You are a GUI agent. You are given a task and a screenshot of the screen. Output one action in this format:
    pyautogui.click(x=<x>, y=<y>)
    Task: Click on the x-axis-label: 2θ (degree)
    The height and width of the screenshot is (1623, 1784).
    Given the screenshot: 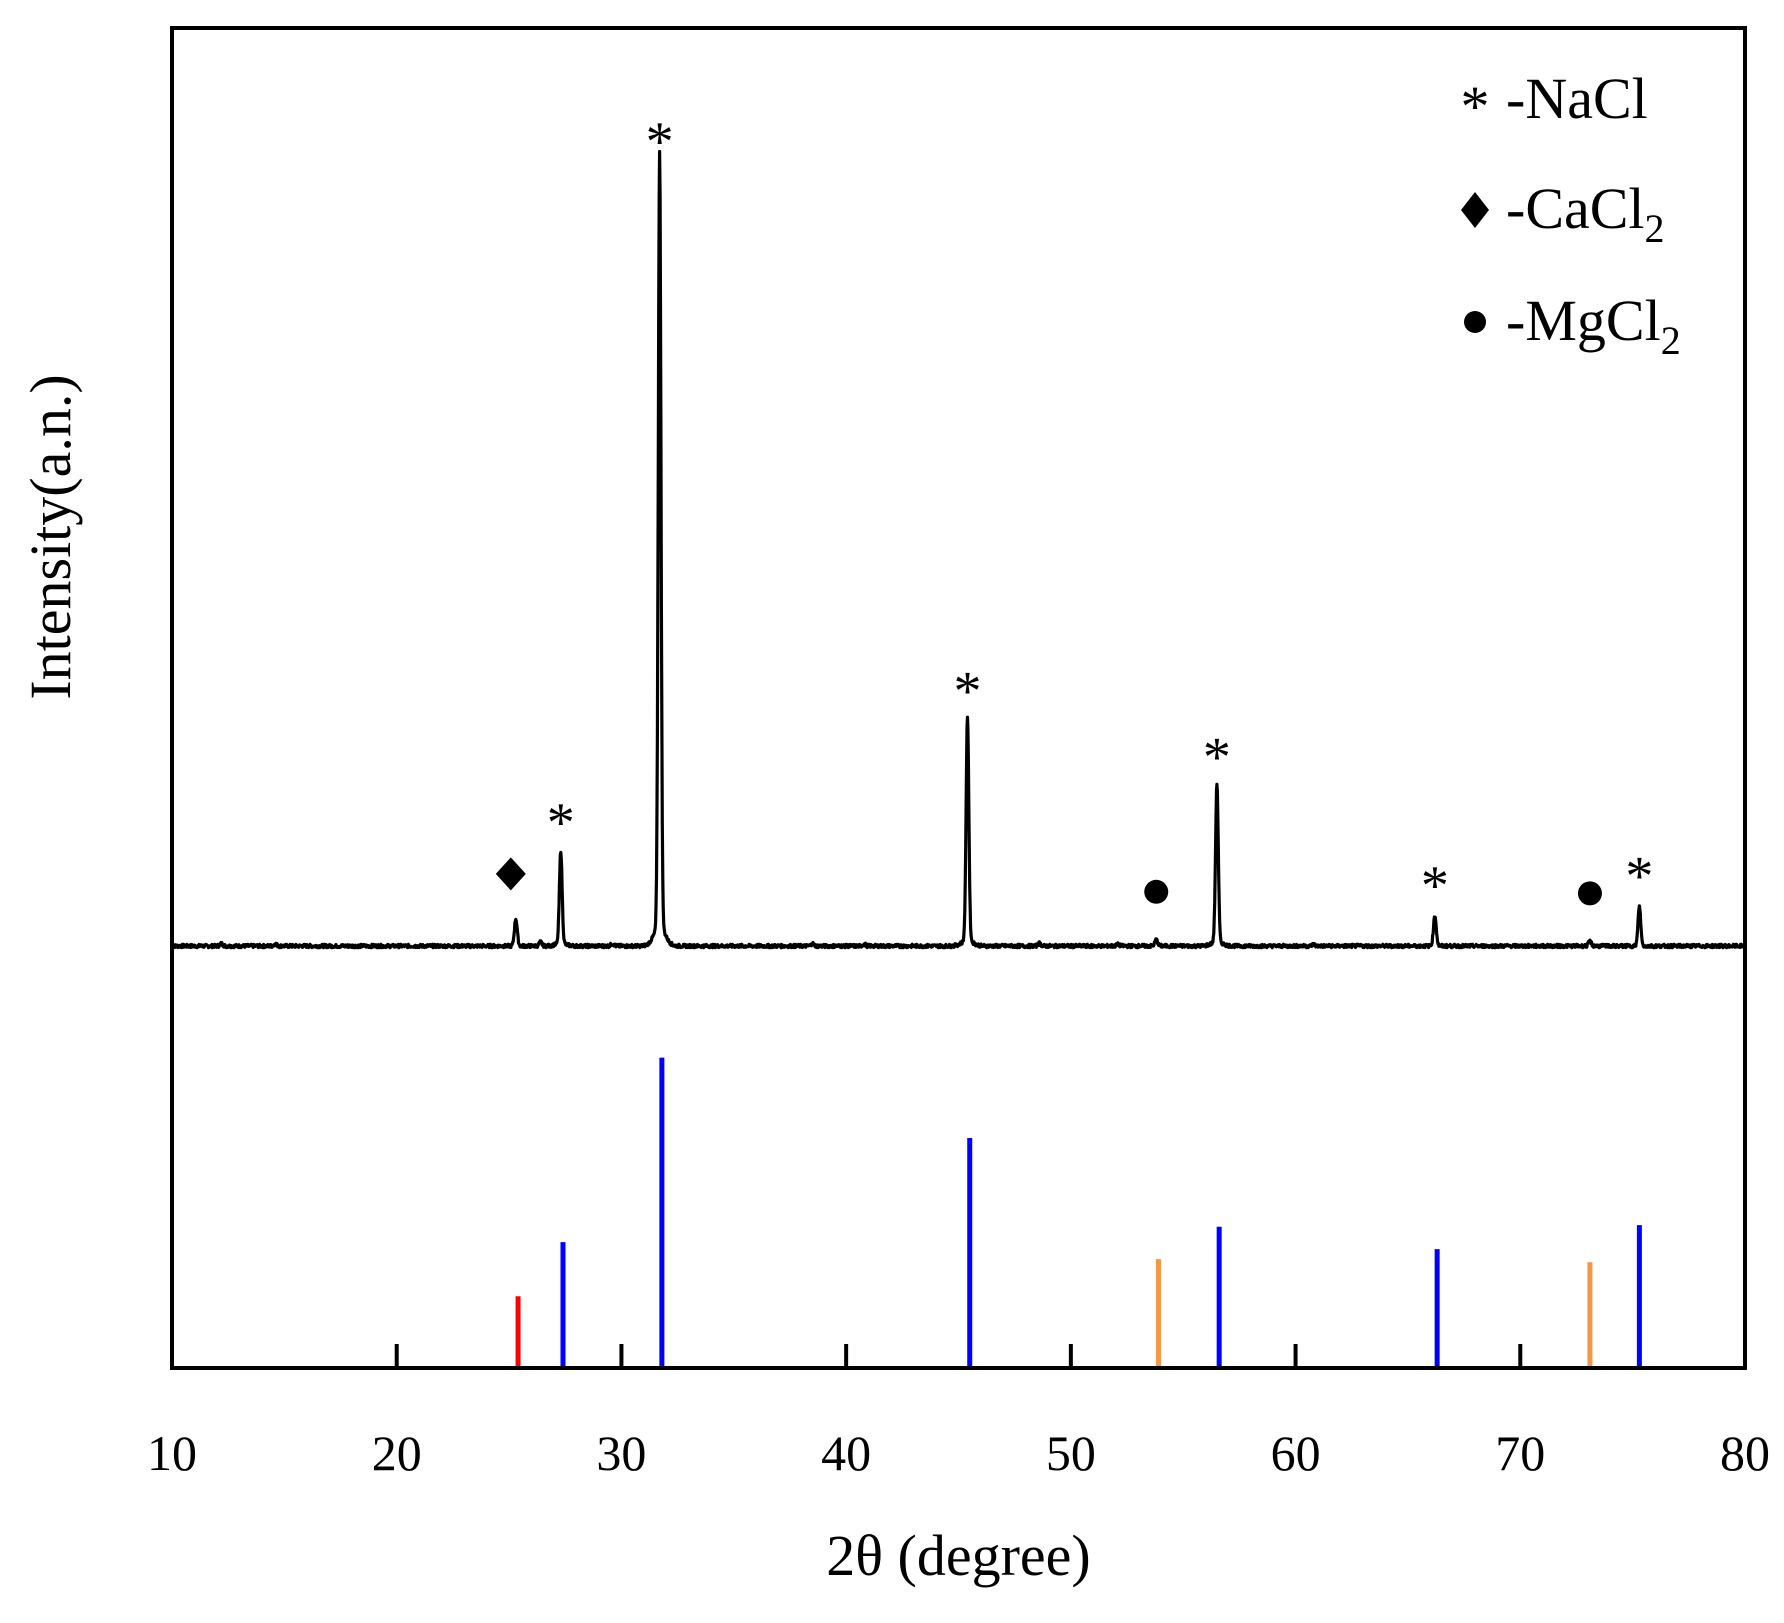 What is the action you would take?
    pyautogui.click(x=958, y=1555)
    